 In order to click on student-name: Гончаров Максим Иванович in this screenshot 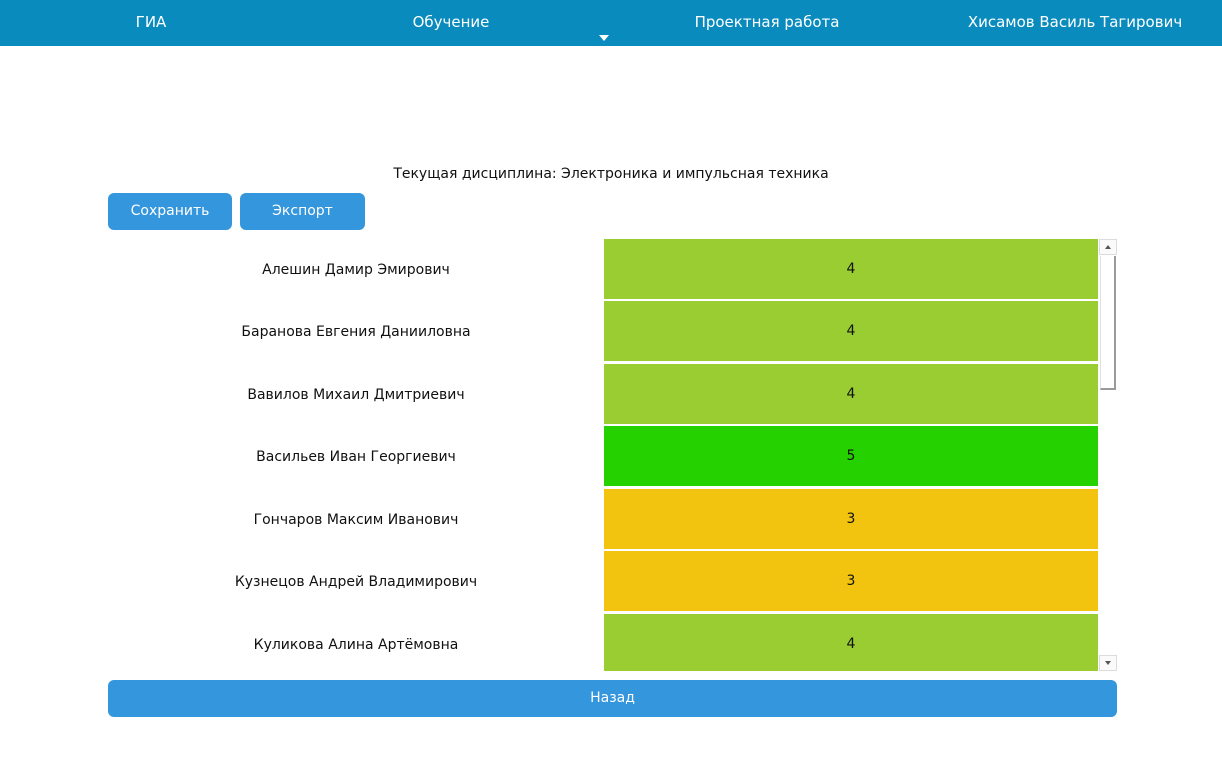, I will do `click(356, 520)`.